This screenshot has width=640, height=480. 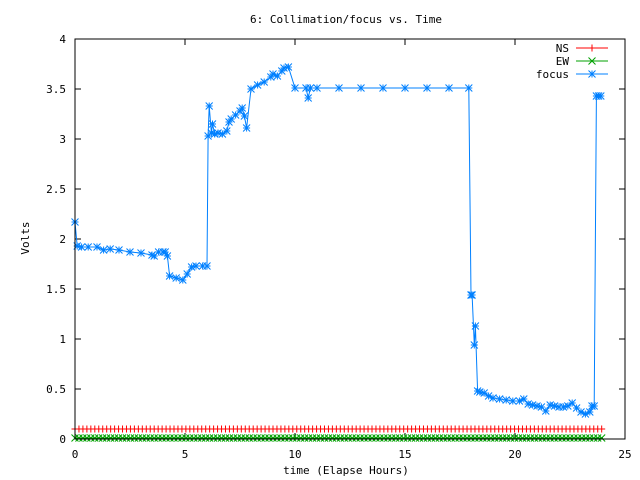 I want to click on series-ew, so click(x=338, y=438).